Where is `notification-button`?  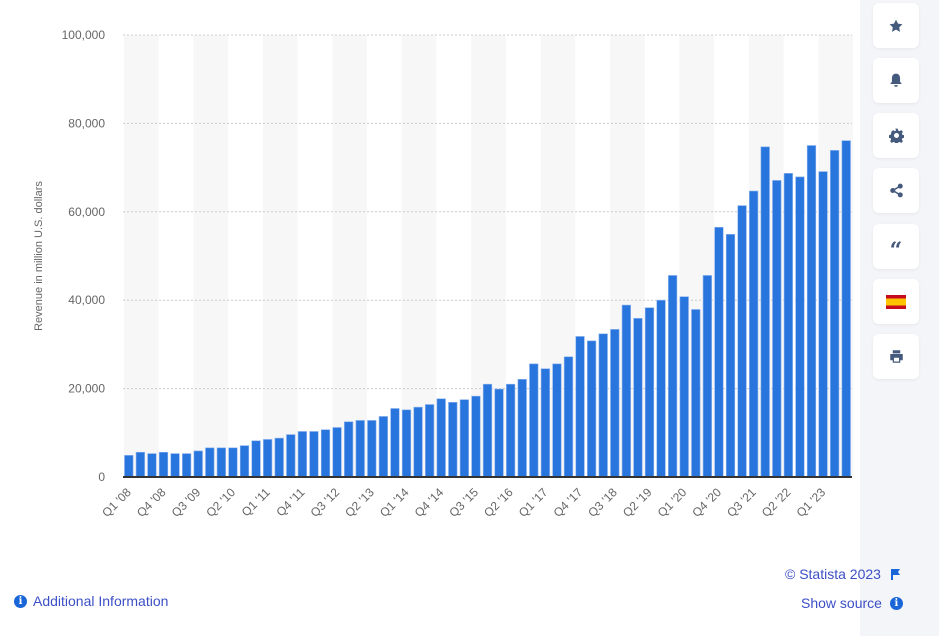 notification-button is located at coordinates (896, 80).